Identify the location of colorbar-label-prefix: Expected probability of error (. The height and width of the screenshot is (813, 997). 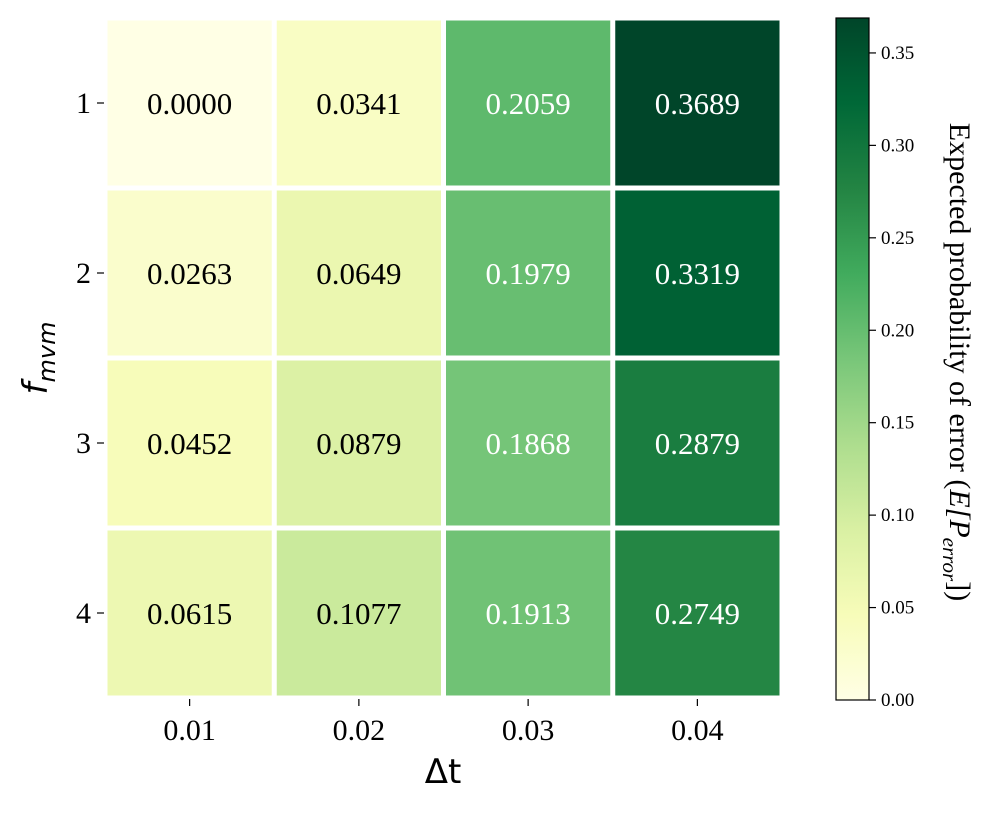
(959, 306).